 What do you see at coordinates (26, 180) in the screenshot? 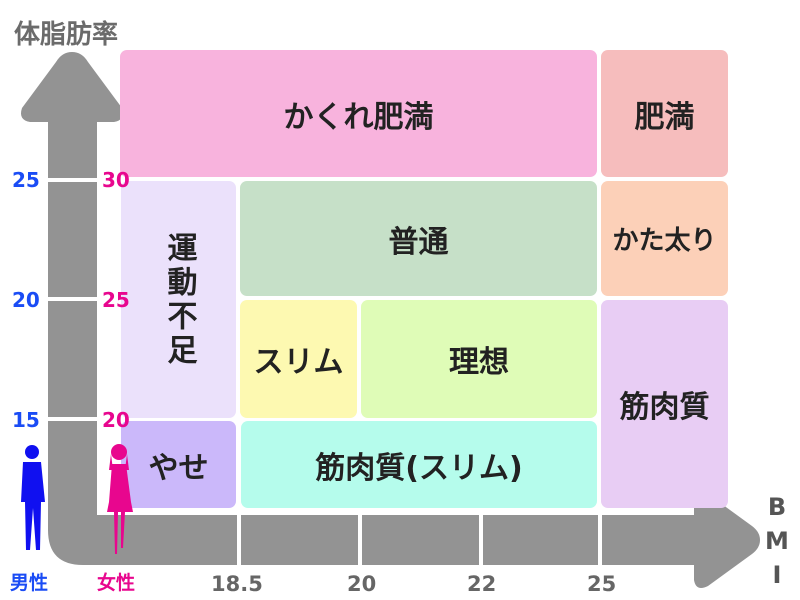
I see `male-tick: 25` at bounding box center [26, 180].